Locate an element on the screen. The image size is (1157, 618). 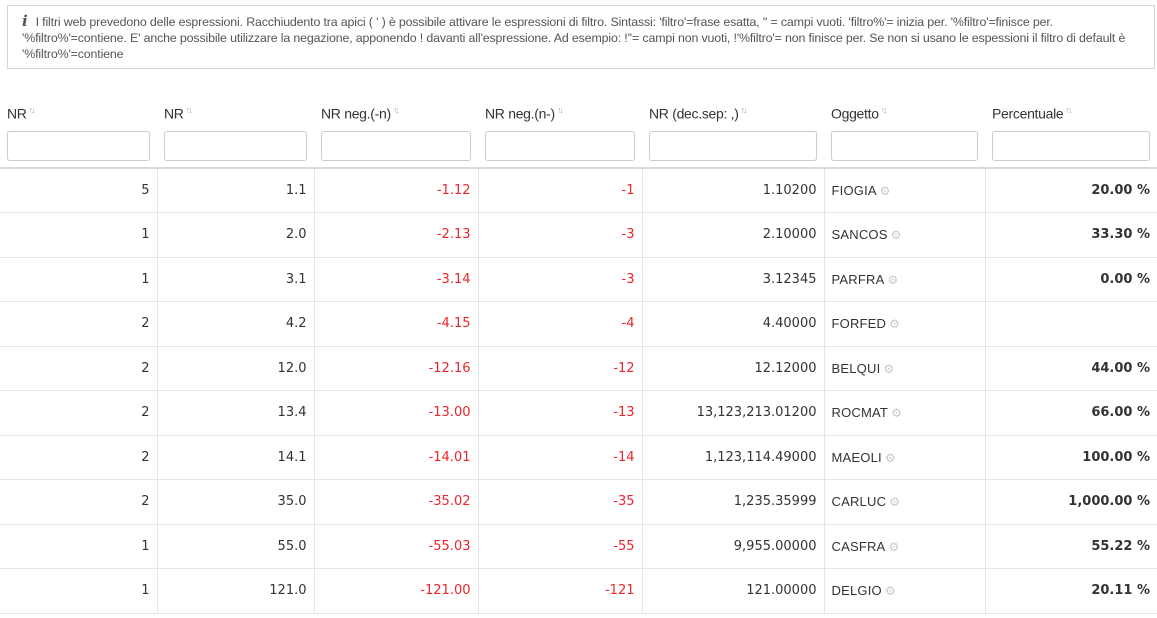
cell-percentuale: 55.22 % is located at coordinates (1071, 546).